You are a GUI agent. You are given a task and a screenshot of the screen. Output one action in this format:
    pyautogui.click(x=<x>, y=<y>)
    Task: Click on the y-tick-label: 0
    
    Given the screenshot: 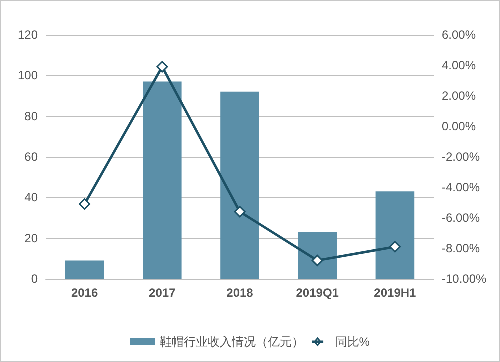 What is the action you would take?
    pyautogui.click(x=34, y=279)
    